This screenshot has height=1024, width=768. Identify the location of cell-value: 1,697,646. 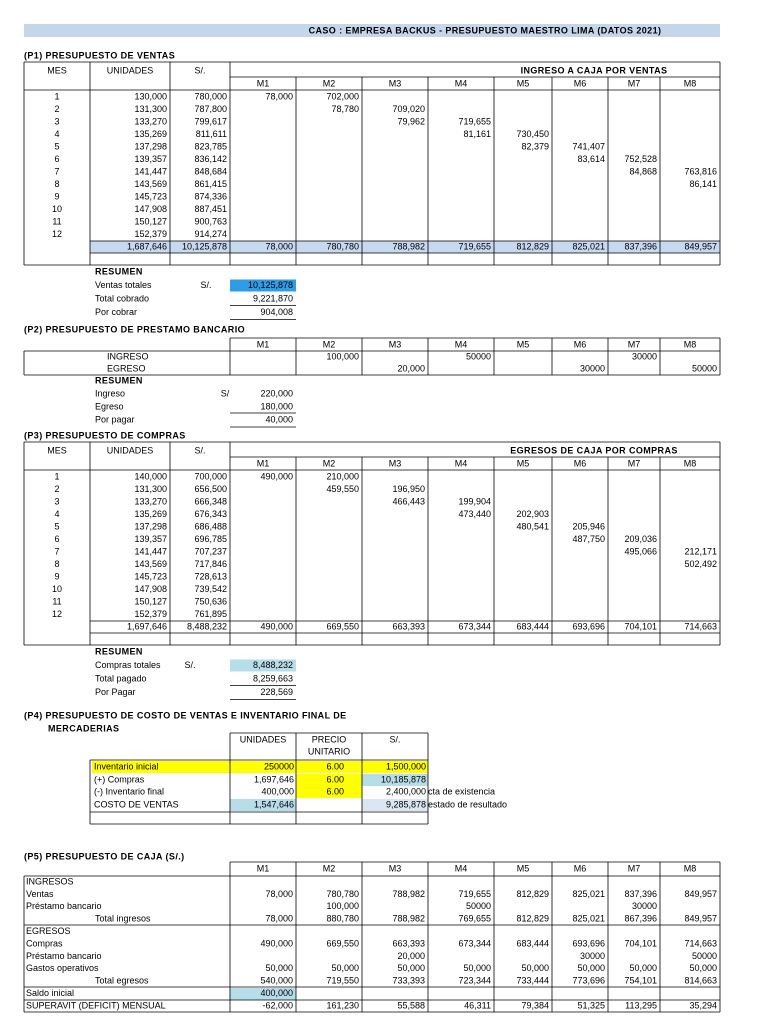
(274, 779).